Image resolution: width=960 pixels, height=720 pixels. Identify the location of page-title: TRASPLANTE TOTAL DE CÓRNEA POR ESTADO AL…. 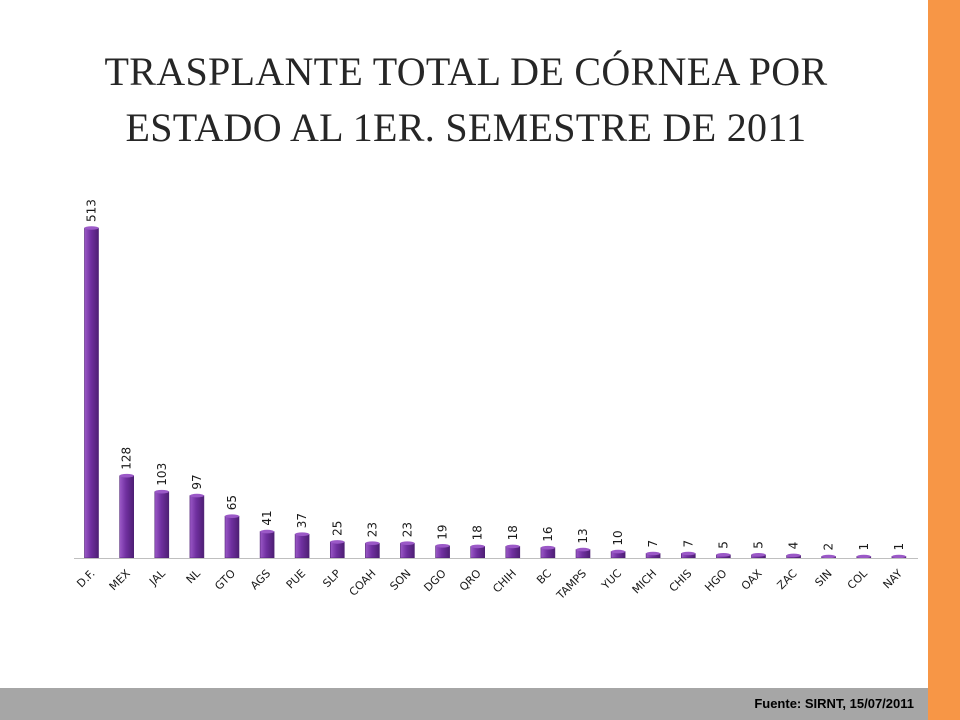
(466, 100).